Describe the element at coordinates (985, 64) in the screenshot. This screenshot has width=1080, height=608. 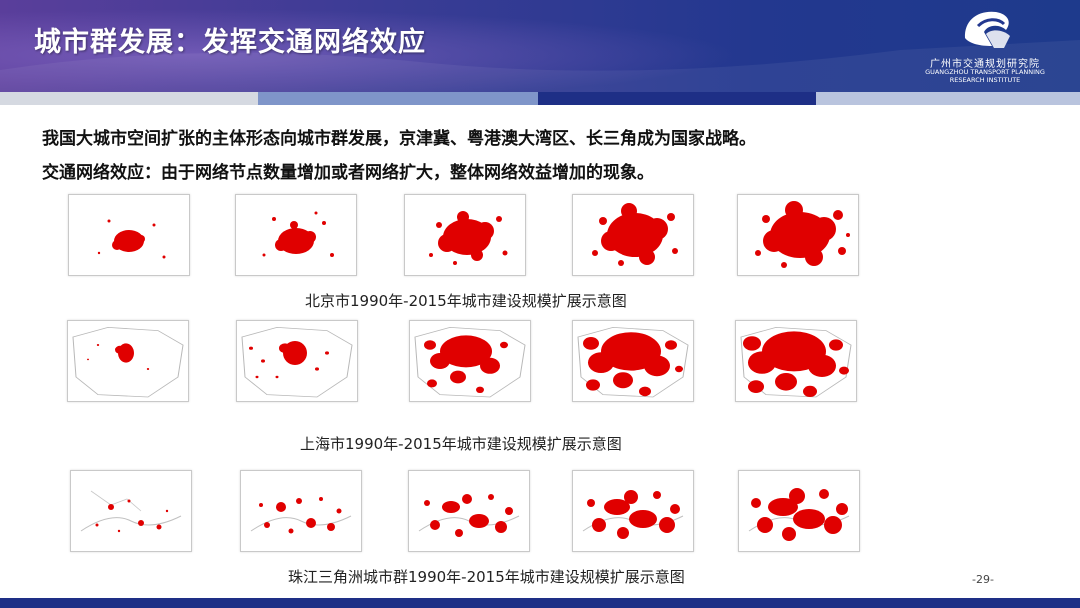
I see `logo-name: 广州市交通规划研究院` at that location.